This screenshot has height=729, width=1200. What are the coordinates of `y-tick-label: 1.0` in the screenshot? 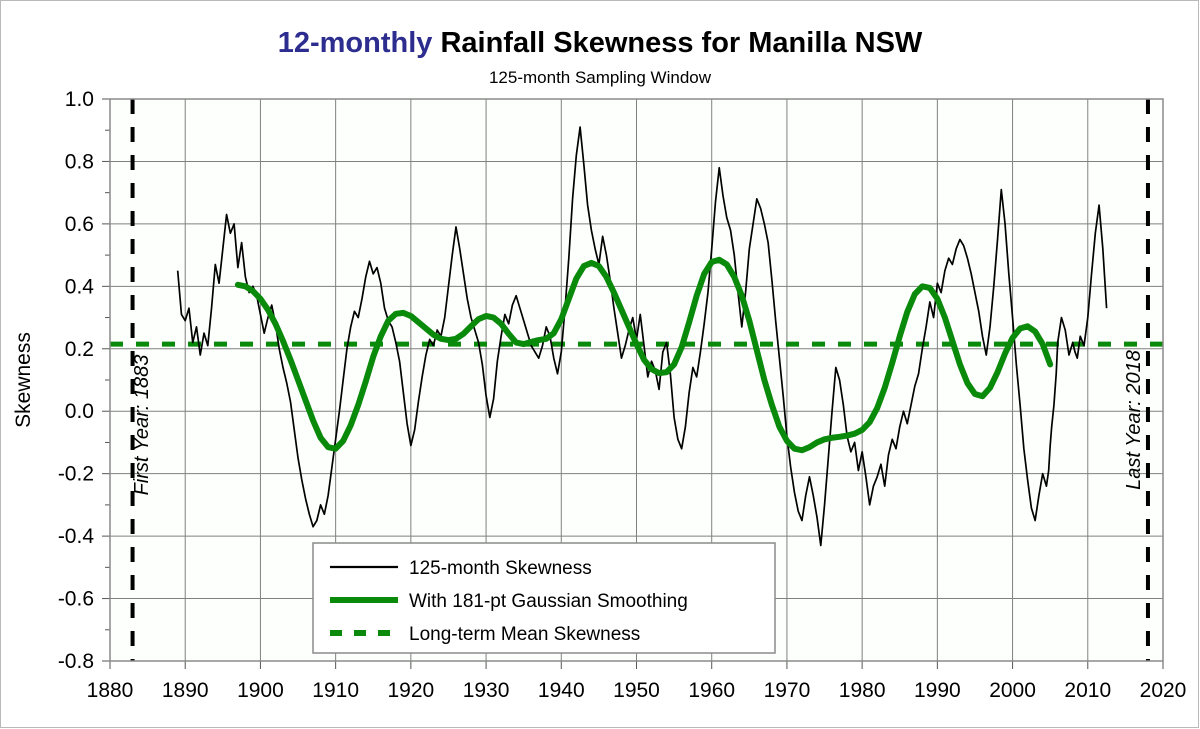 It's located at (79, 99).